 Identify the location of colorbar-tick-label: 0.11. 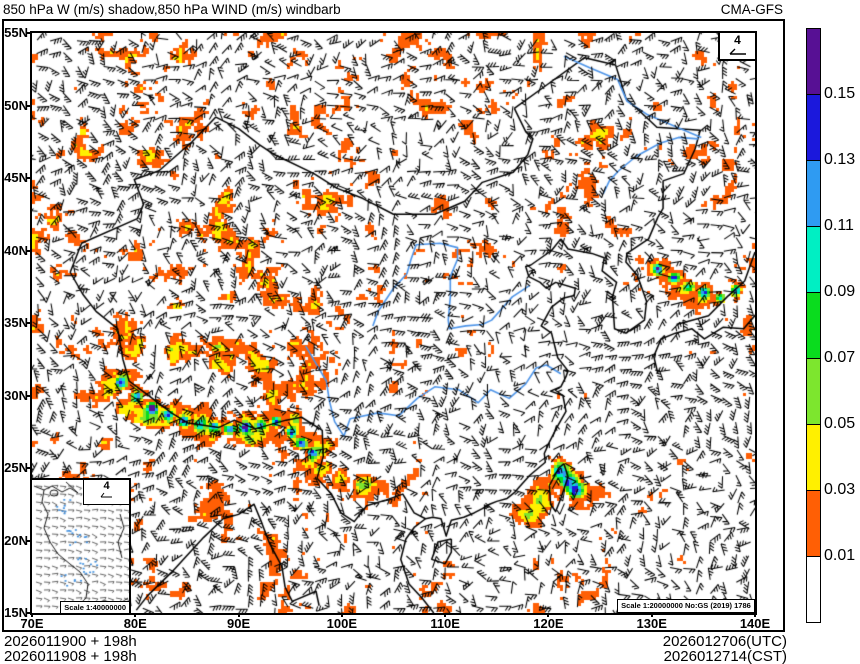
(839, 225).